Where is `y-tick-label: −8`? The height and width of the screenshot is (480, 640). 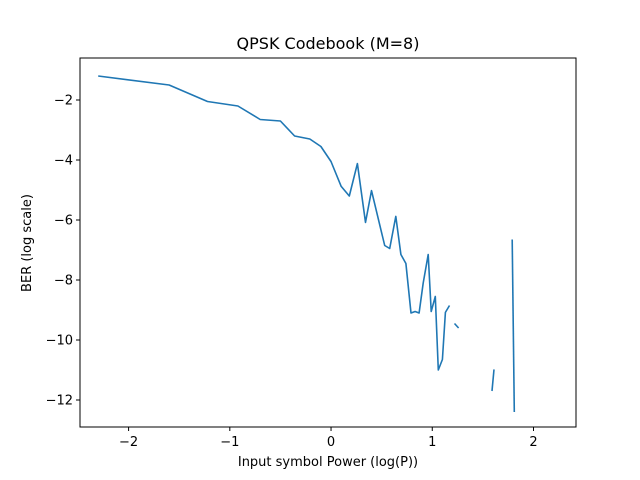 y-tick-label: −8 is located at coordinates (63, 281).